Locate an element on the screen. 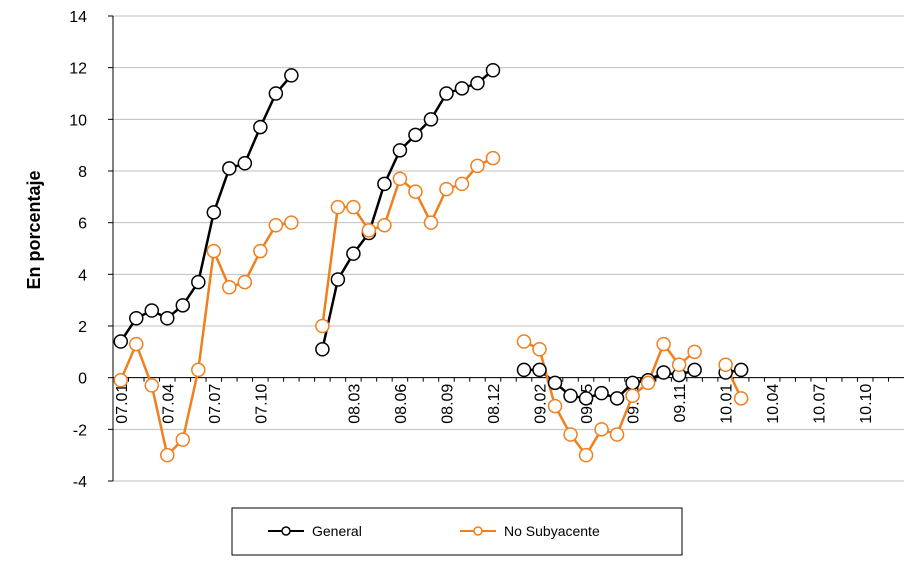  series-line is located at coordinates (609, 399).